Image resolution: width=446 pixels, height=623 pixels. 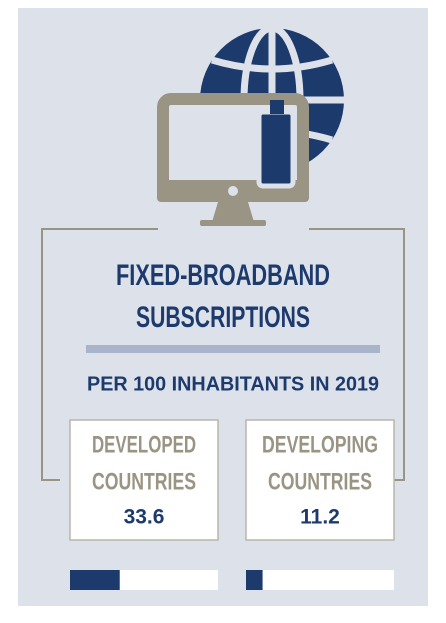 What do you see at coordinates (233, 349) in the screenshot?
I see `separator` at bounding box center [233, 349].